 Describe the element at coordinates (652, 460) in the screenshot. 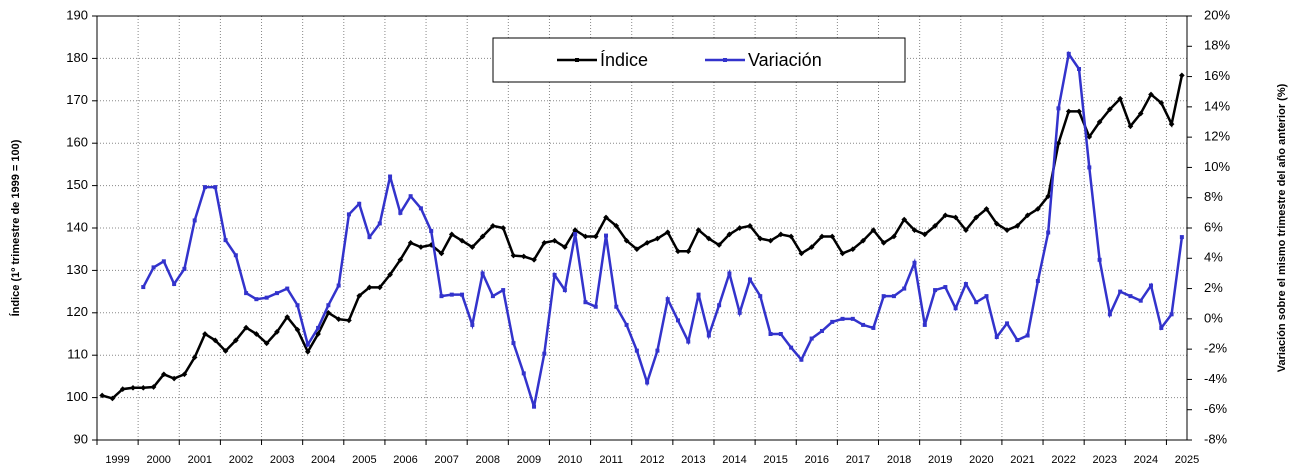

I see `x-tick-label: 2012` at that location.